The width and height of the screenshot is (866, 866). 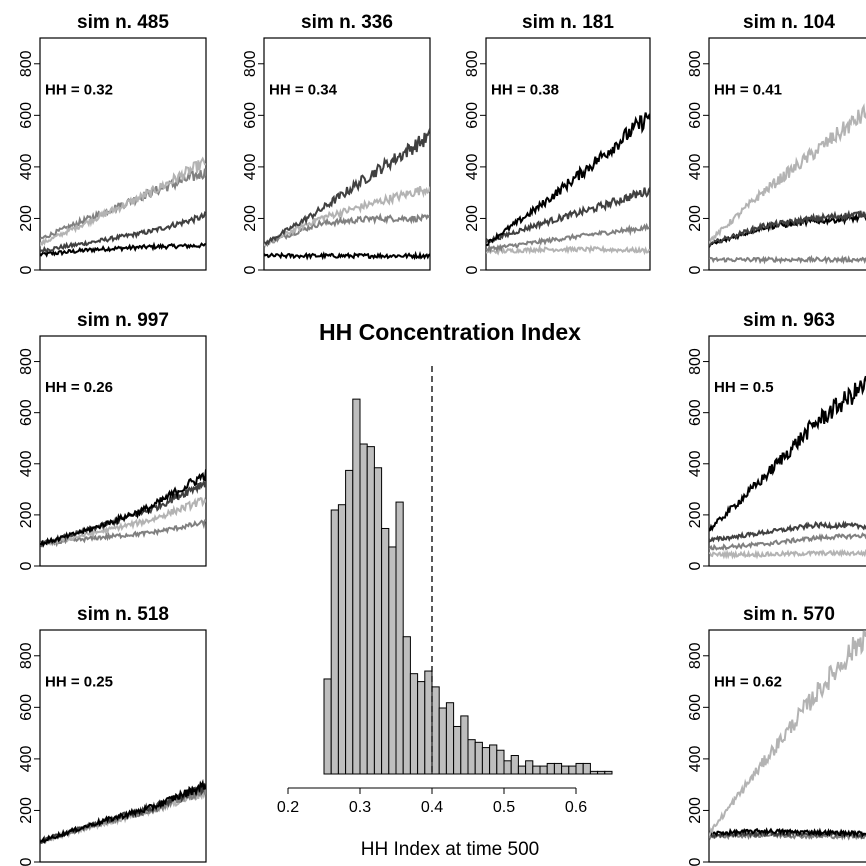 I want to click on sim-panel-2: sim n. 181 0 200 400 600 800 HH = 0.38, so click(x=557, y=143).